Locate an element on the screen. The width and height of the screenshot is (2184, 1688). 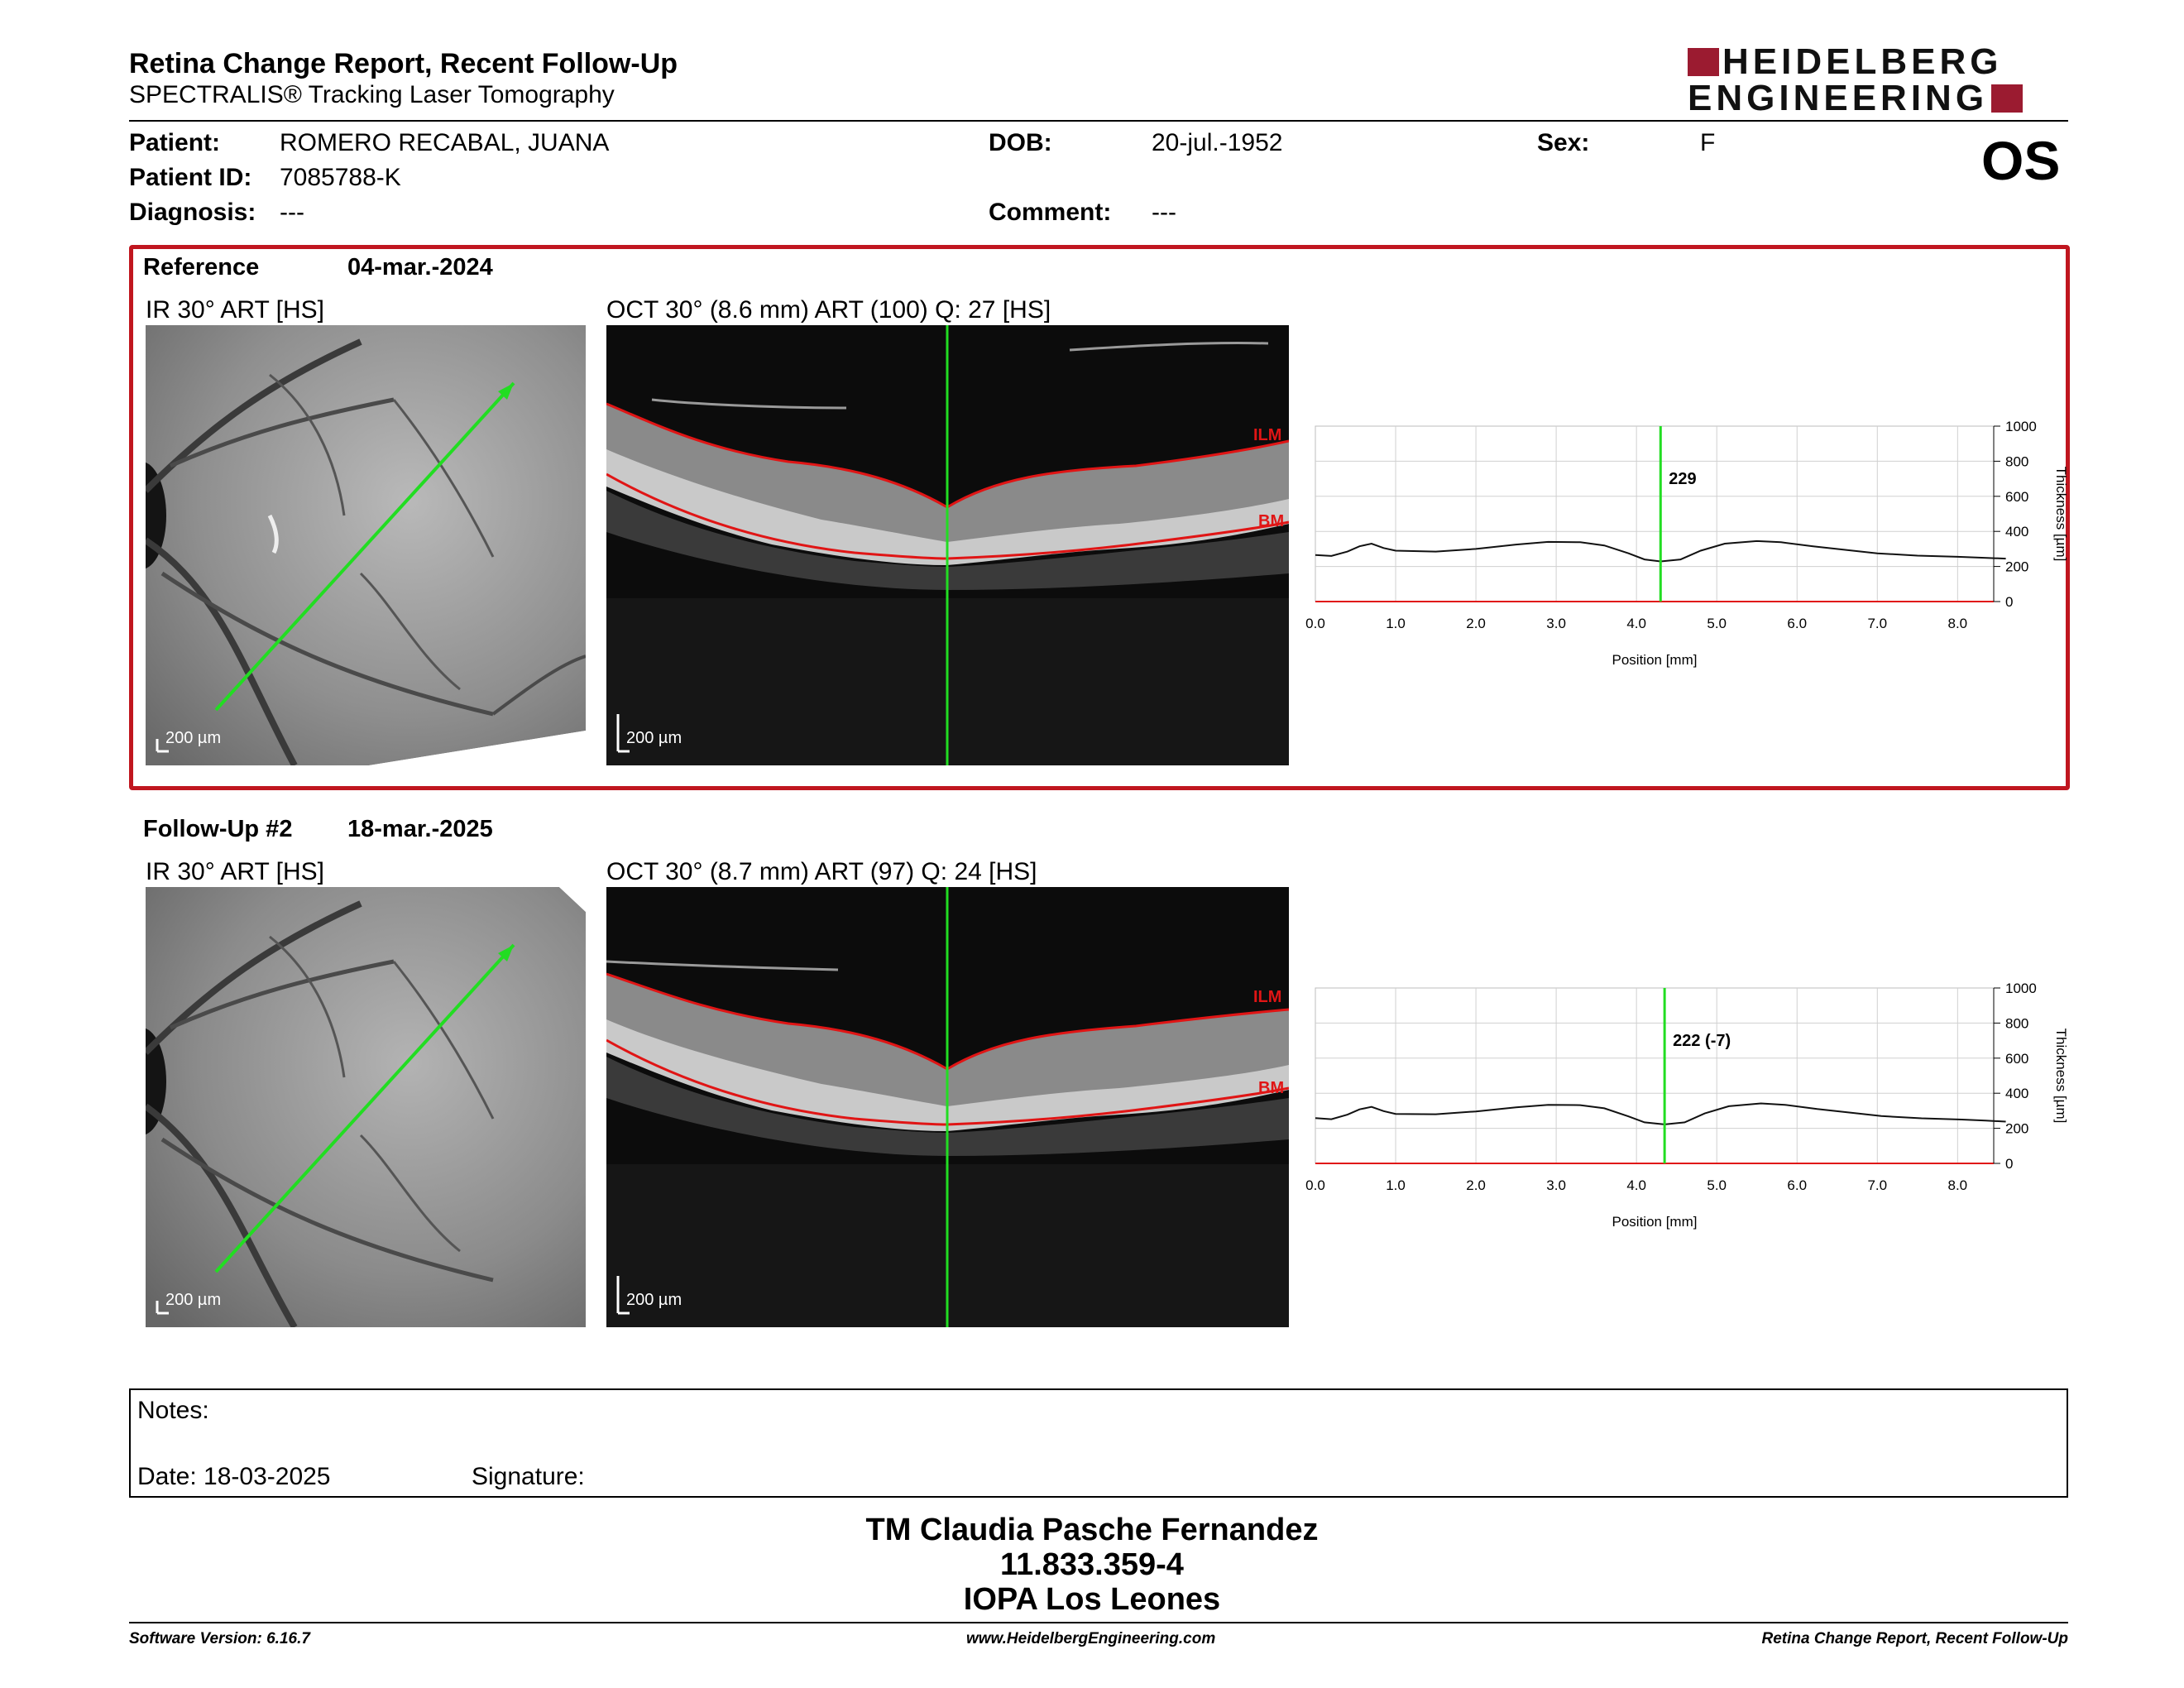
logo-text-line1: HEIDELBERG is located at coordinates (1862, 61).